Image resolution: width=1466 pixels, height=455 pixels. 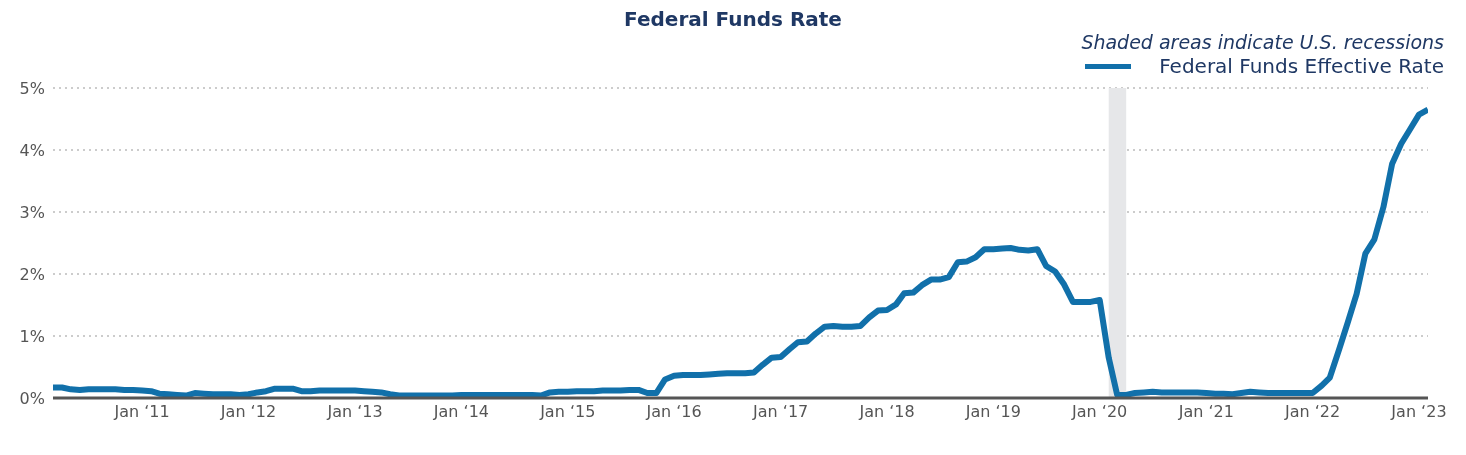 What do you see at coordinates (992, 412) in the screenshot?
I see `x-tick-label: Jan ‘19` at bounding box center [992, 412].